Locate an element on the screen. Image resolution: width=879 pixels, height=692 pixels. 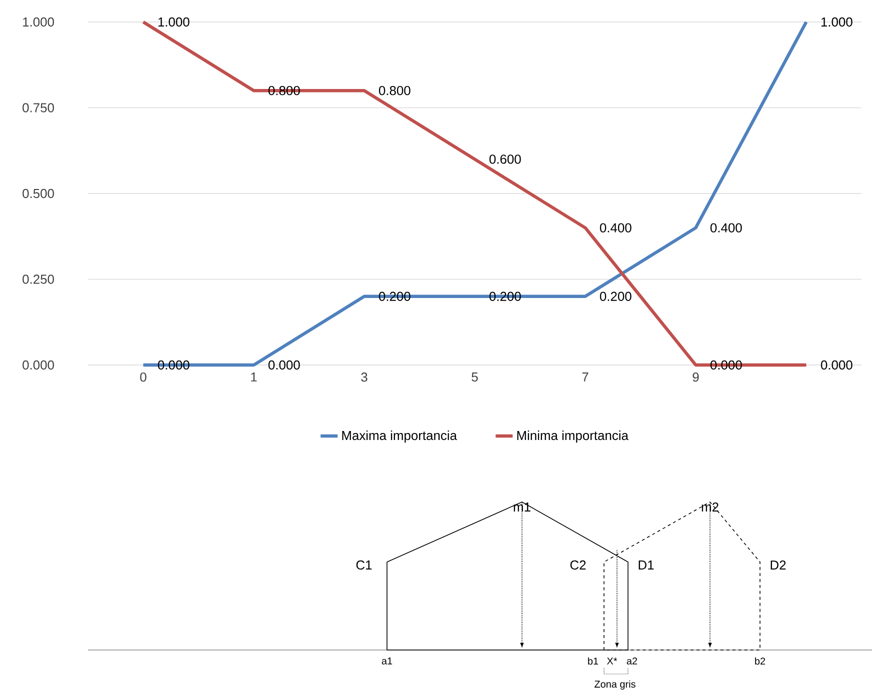
text: D2 is located at coordinates (778, 565).